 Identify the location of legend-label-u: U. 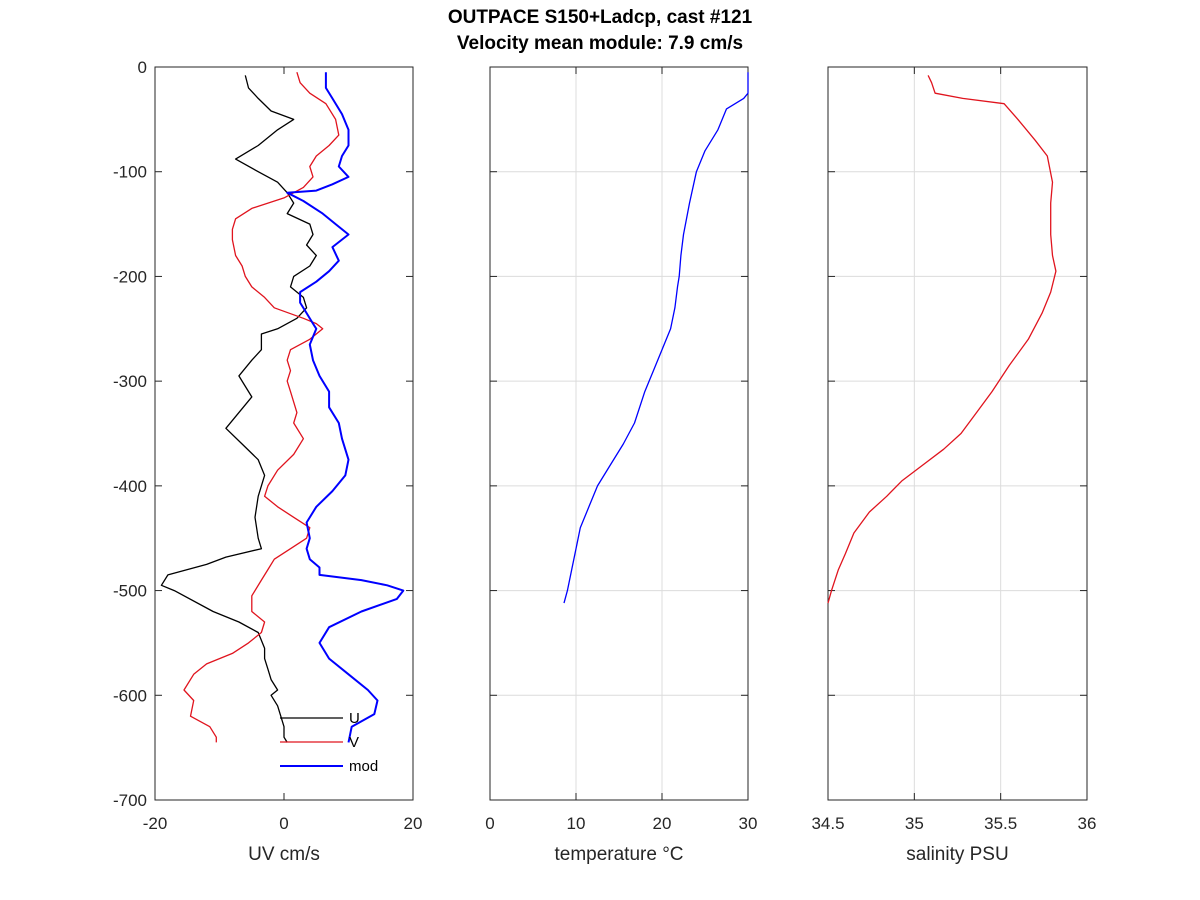
(354, 718).